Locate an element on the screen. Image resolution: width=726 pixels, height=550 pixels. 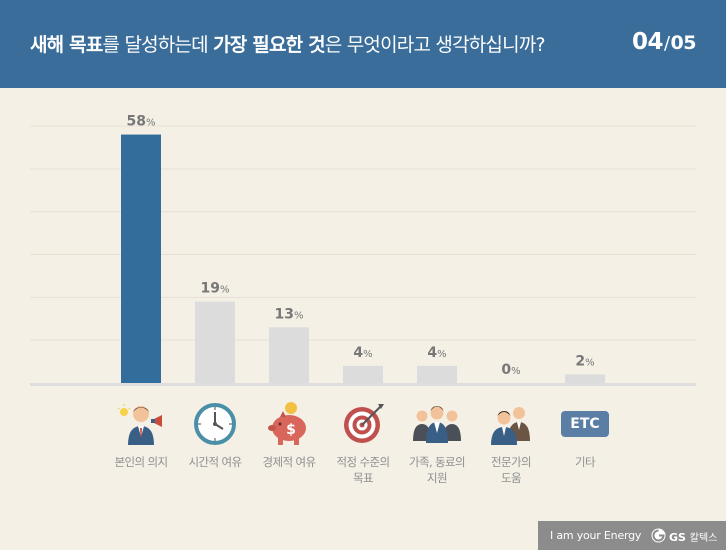
category-label: 경제적 여유 is located at coordinates (289, 462).